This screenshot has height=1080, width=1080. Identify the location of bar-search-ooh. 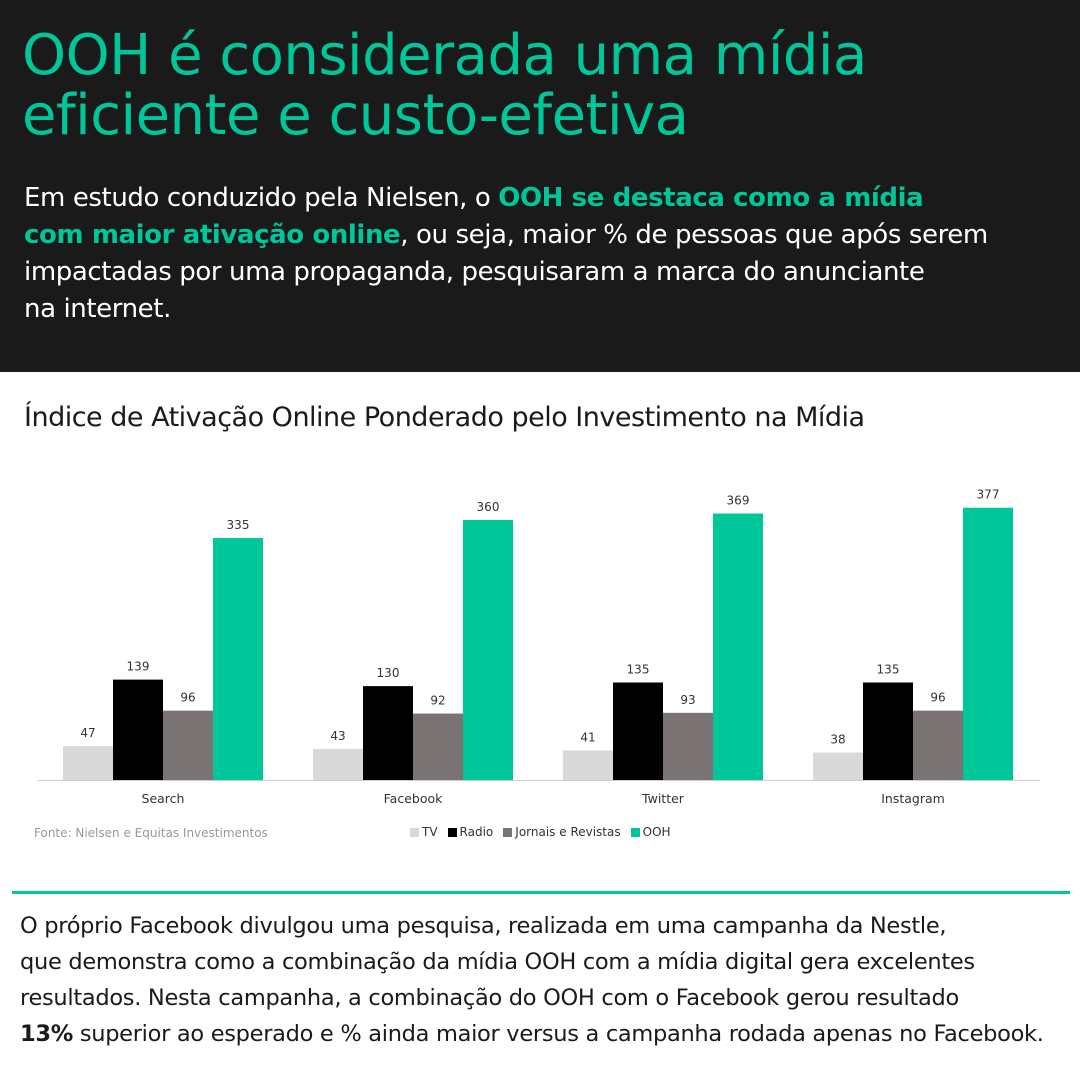
(238, 659).